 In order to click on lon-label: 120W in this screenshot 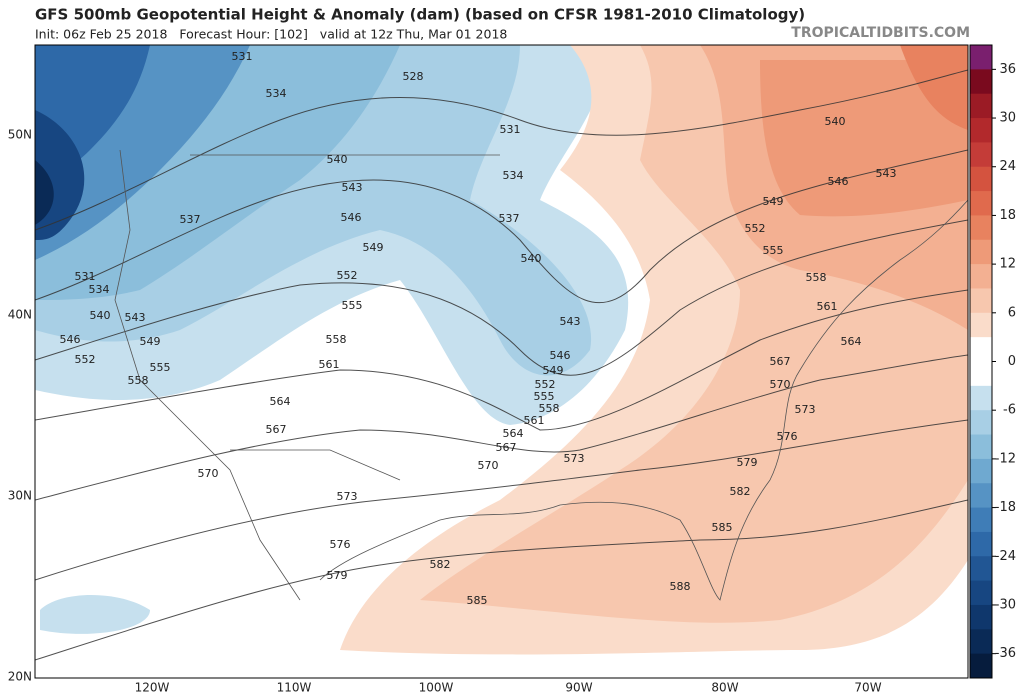, I will do `click(152, 688)`.